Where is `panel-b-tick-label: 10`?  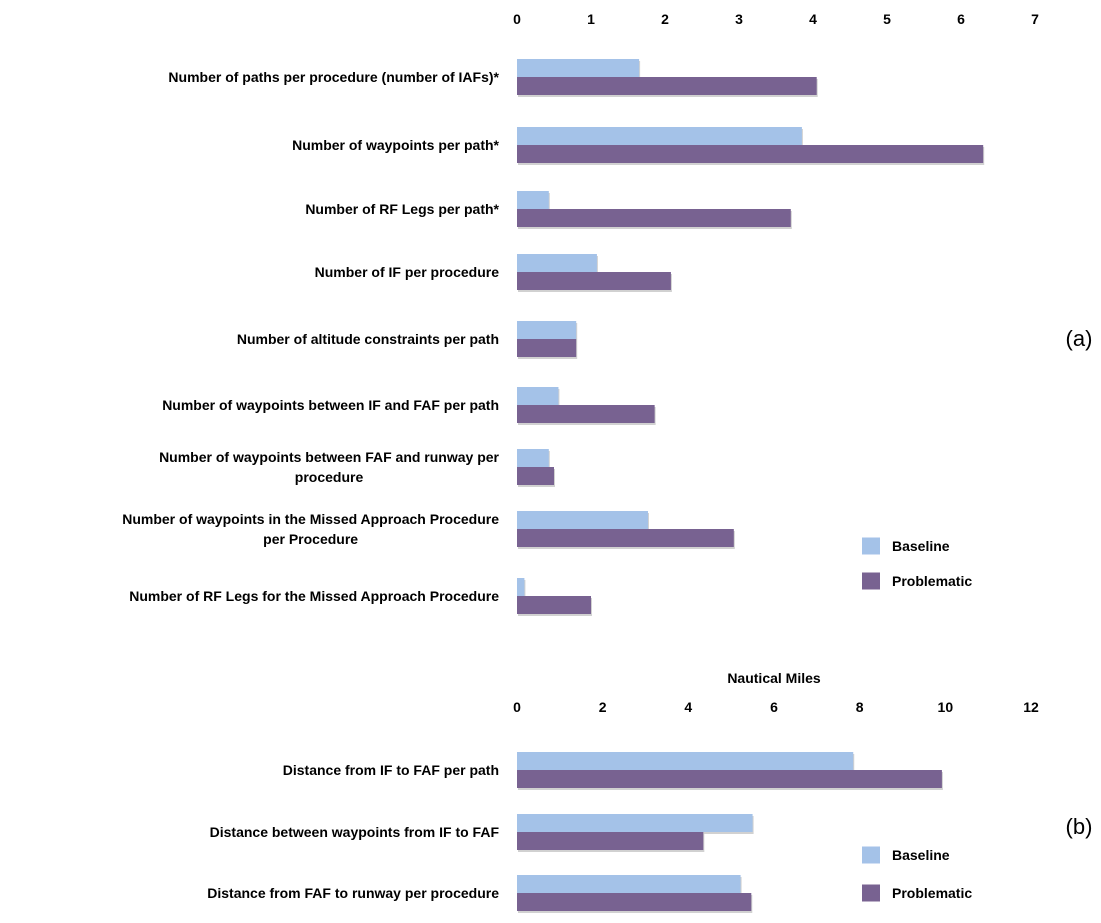 panel-b-tick-label: 10 is located at coordinates (946, 707).